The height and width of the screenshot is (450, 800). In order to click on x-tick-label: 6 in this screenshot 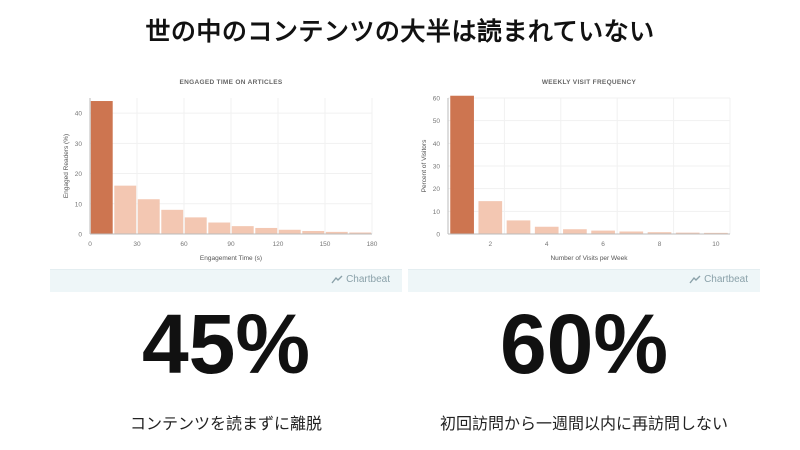, I will do `click(603, 244)`.